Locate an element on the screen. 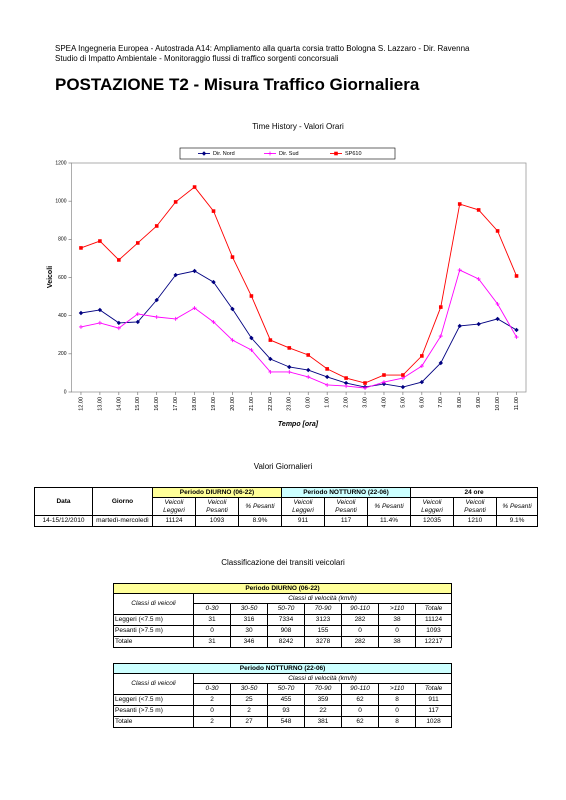  row-label: Leggeri (<7.5 m) is located at coordinates (153, 620).